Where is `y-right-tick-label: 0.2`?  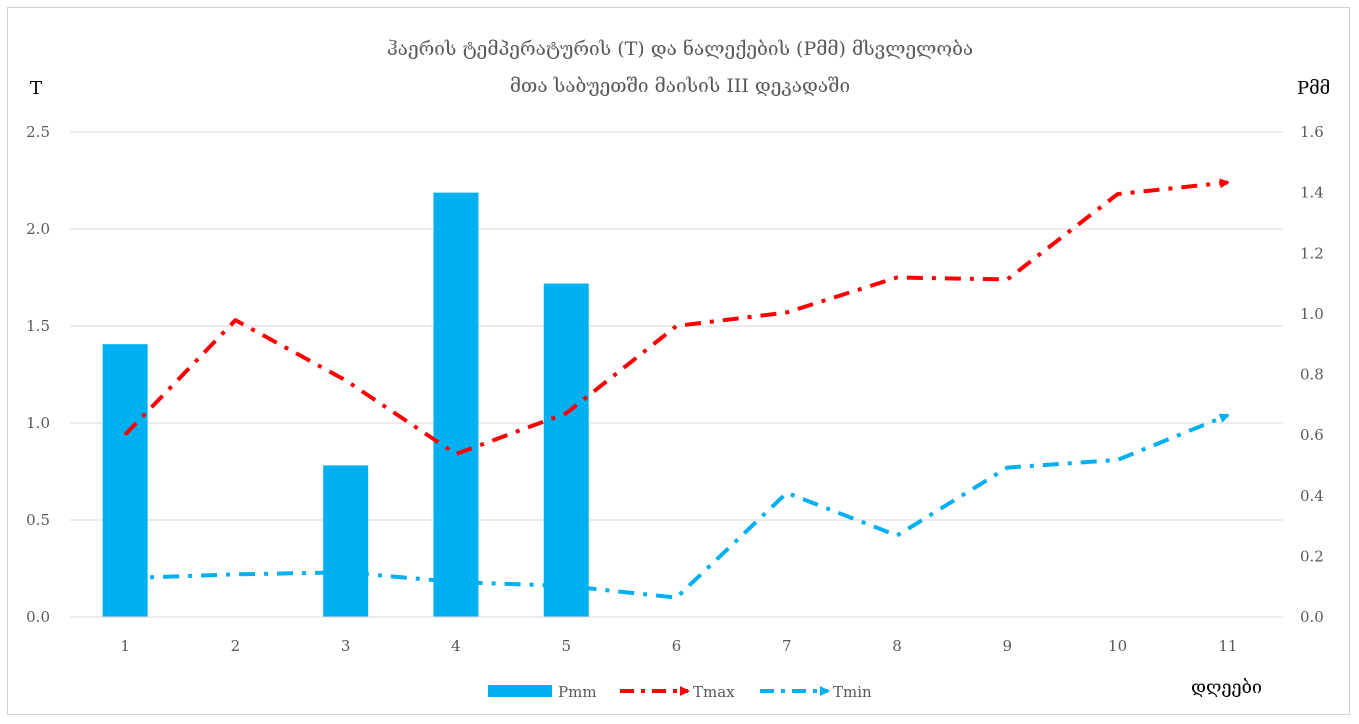 y-right-tick-label: 0.2 is located at coordinates (1312, 556).